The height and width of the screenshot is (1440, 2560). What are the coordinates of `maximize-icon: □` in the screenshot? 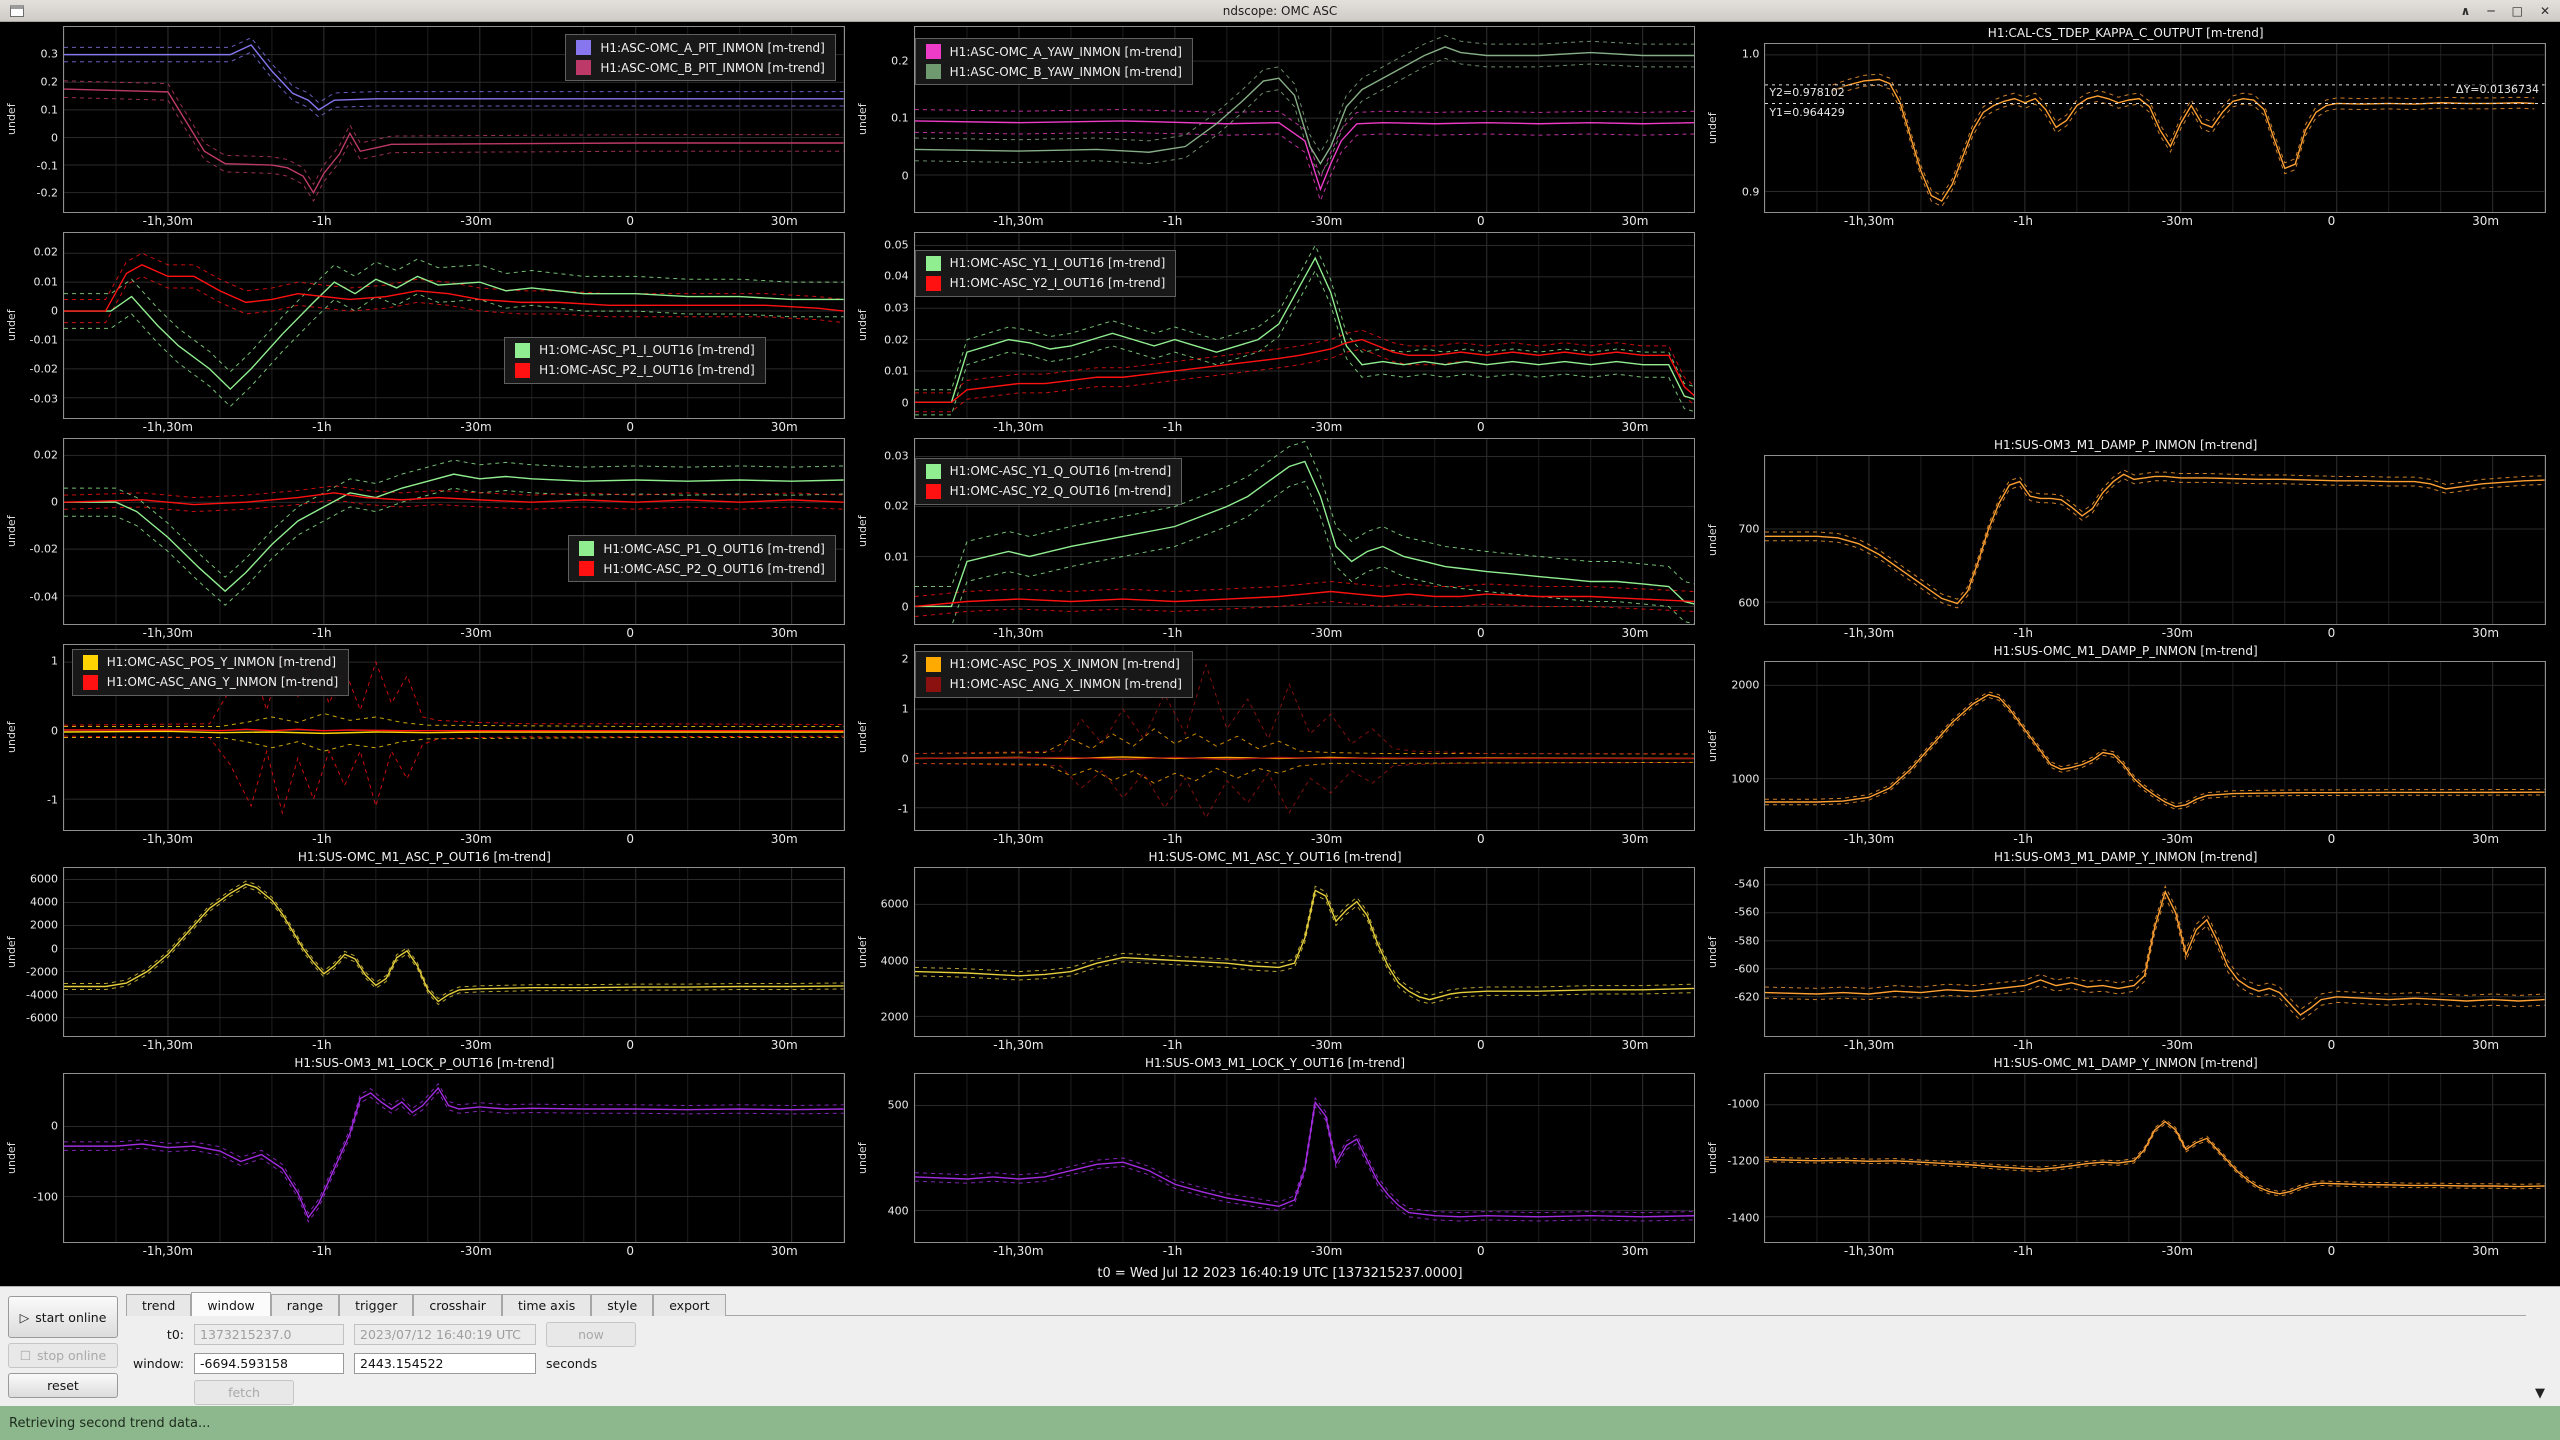 It's located at (2517, 10).